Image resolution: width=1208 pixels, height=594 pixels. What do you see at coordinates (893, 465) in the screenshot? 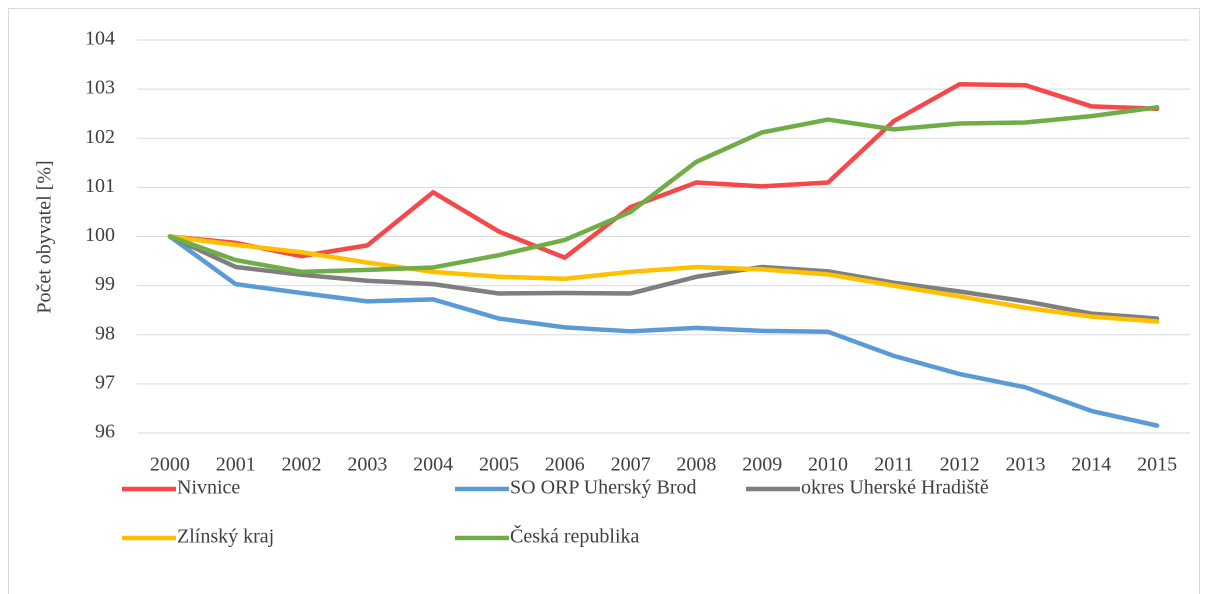
I see `x-tick-label: 2011` at bounding box center [893, 465].